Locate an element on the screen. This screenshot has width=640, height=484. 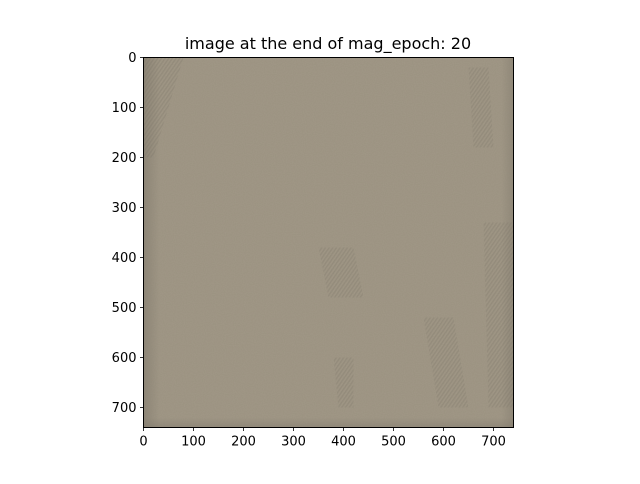
y-tick-label: 100 is located at coordinates (124, 108).